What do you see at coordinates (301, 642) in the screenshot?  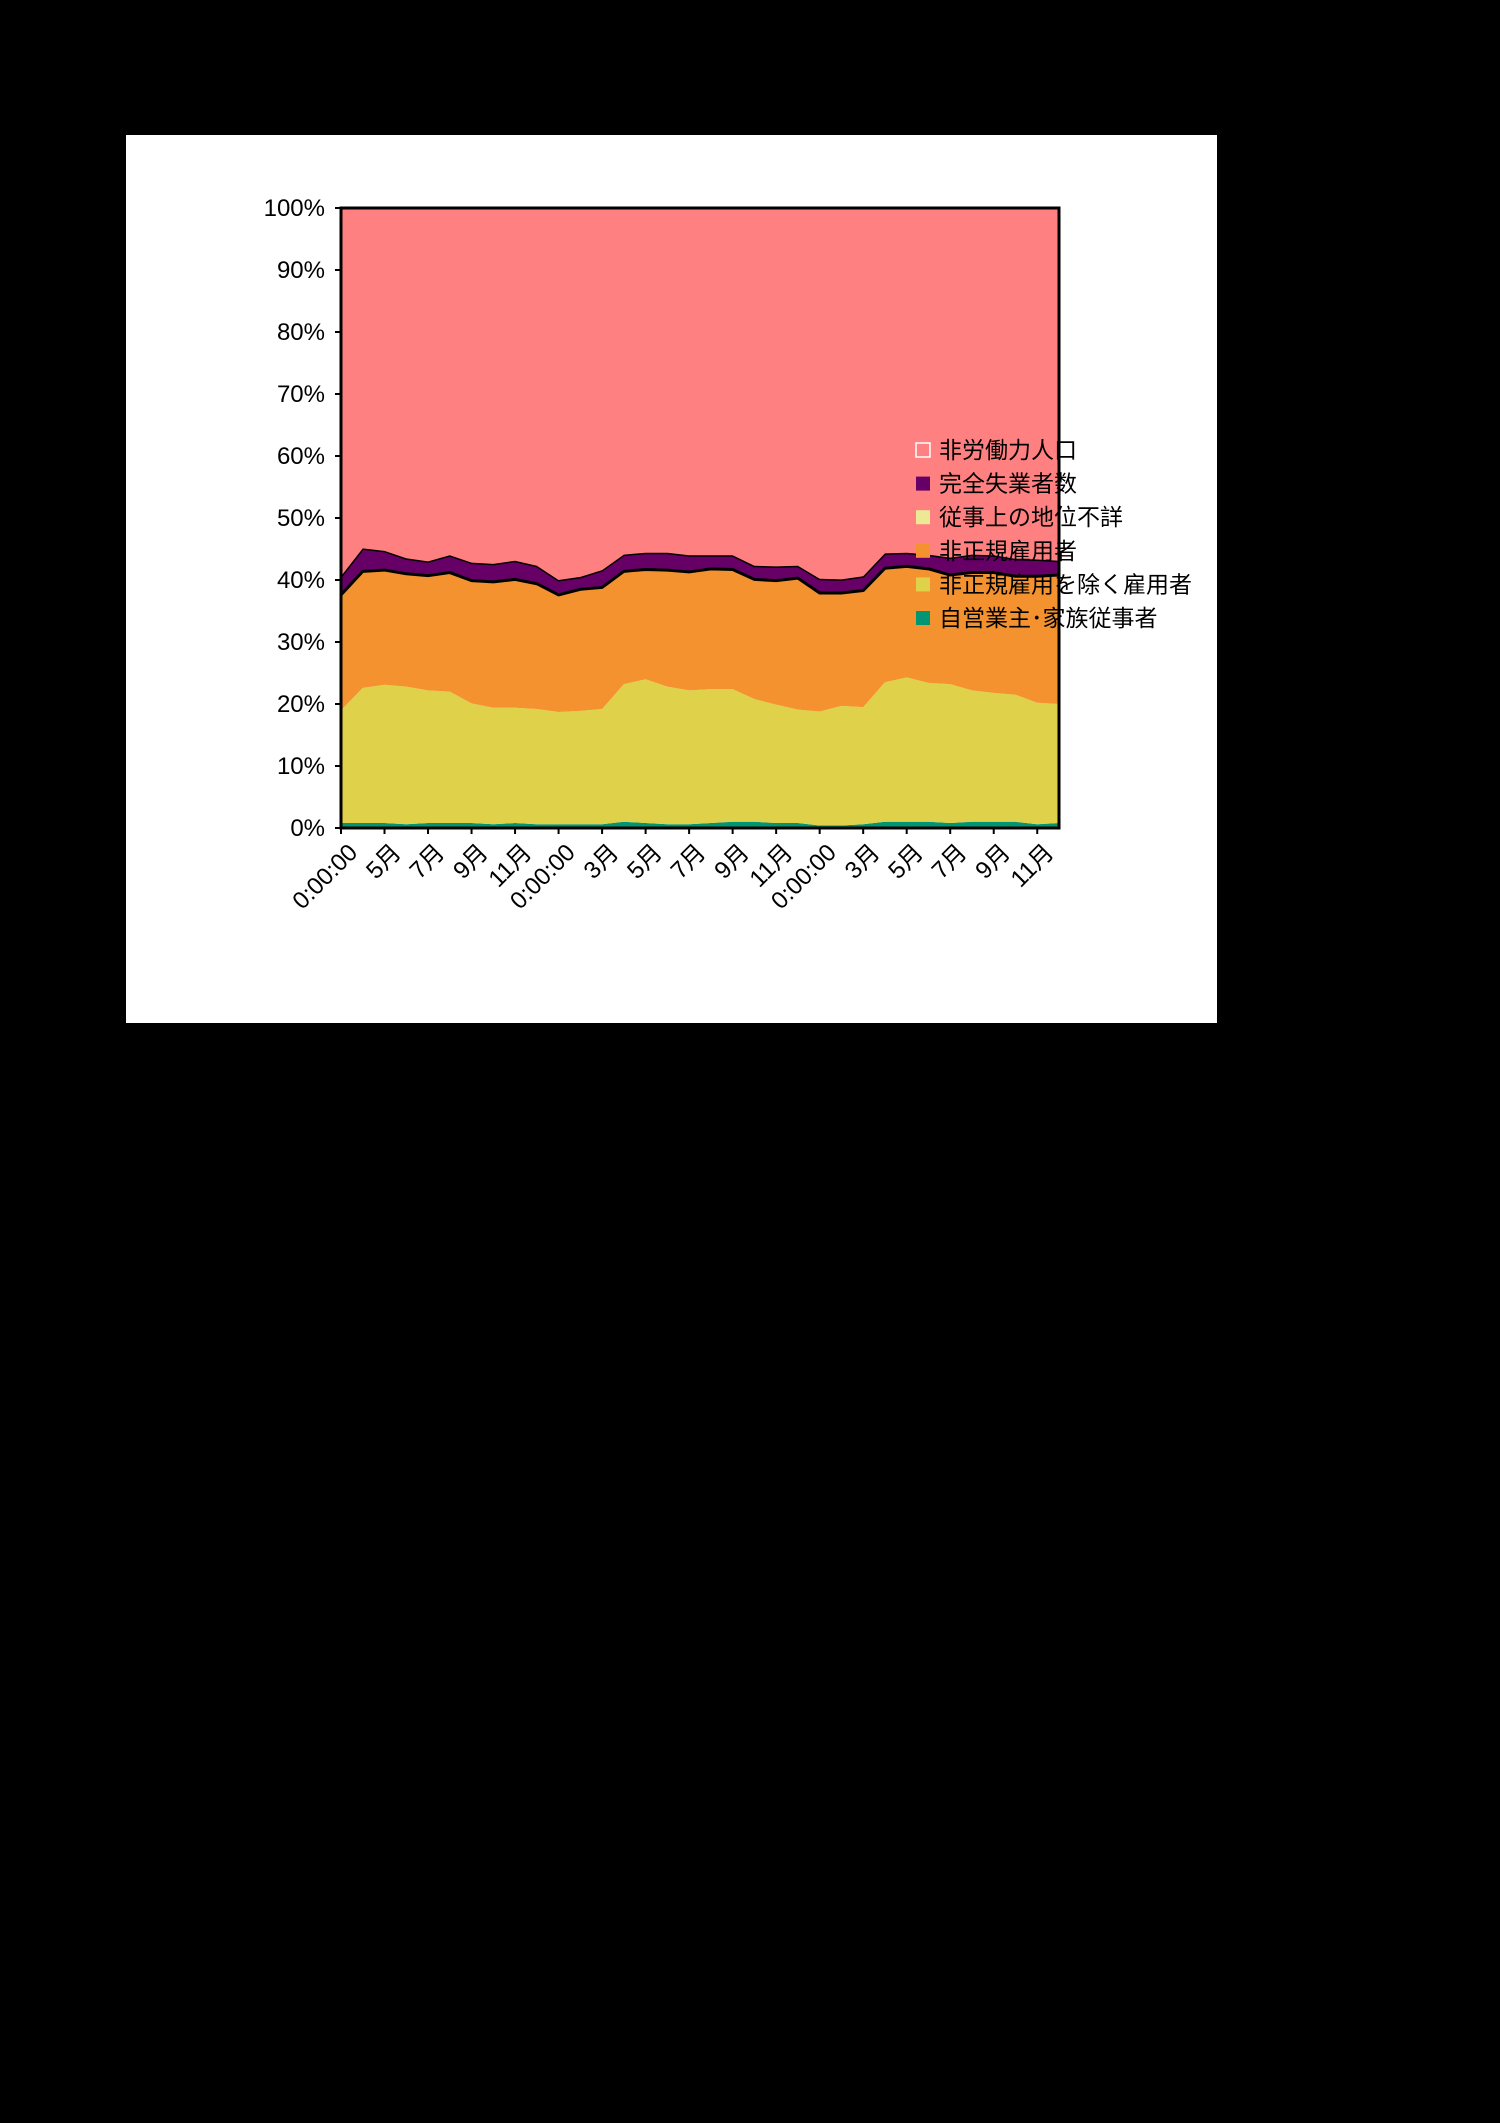 I see `y-tick-label: 30%` at bounding box center [301, 642].